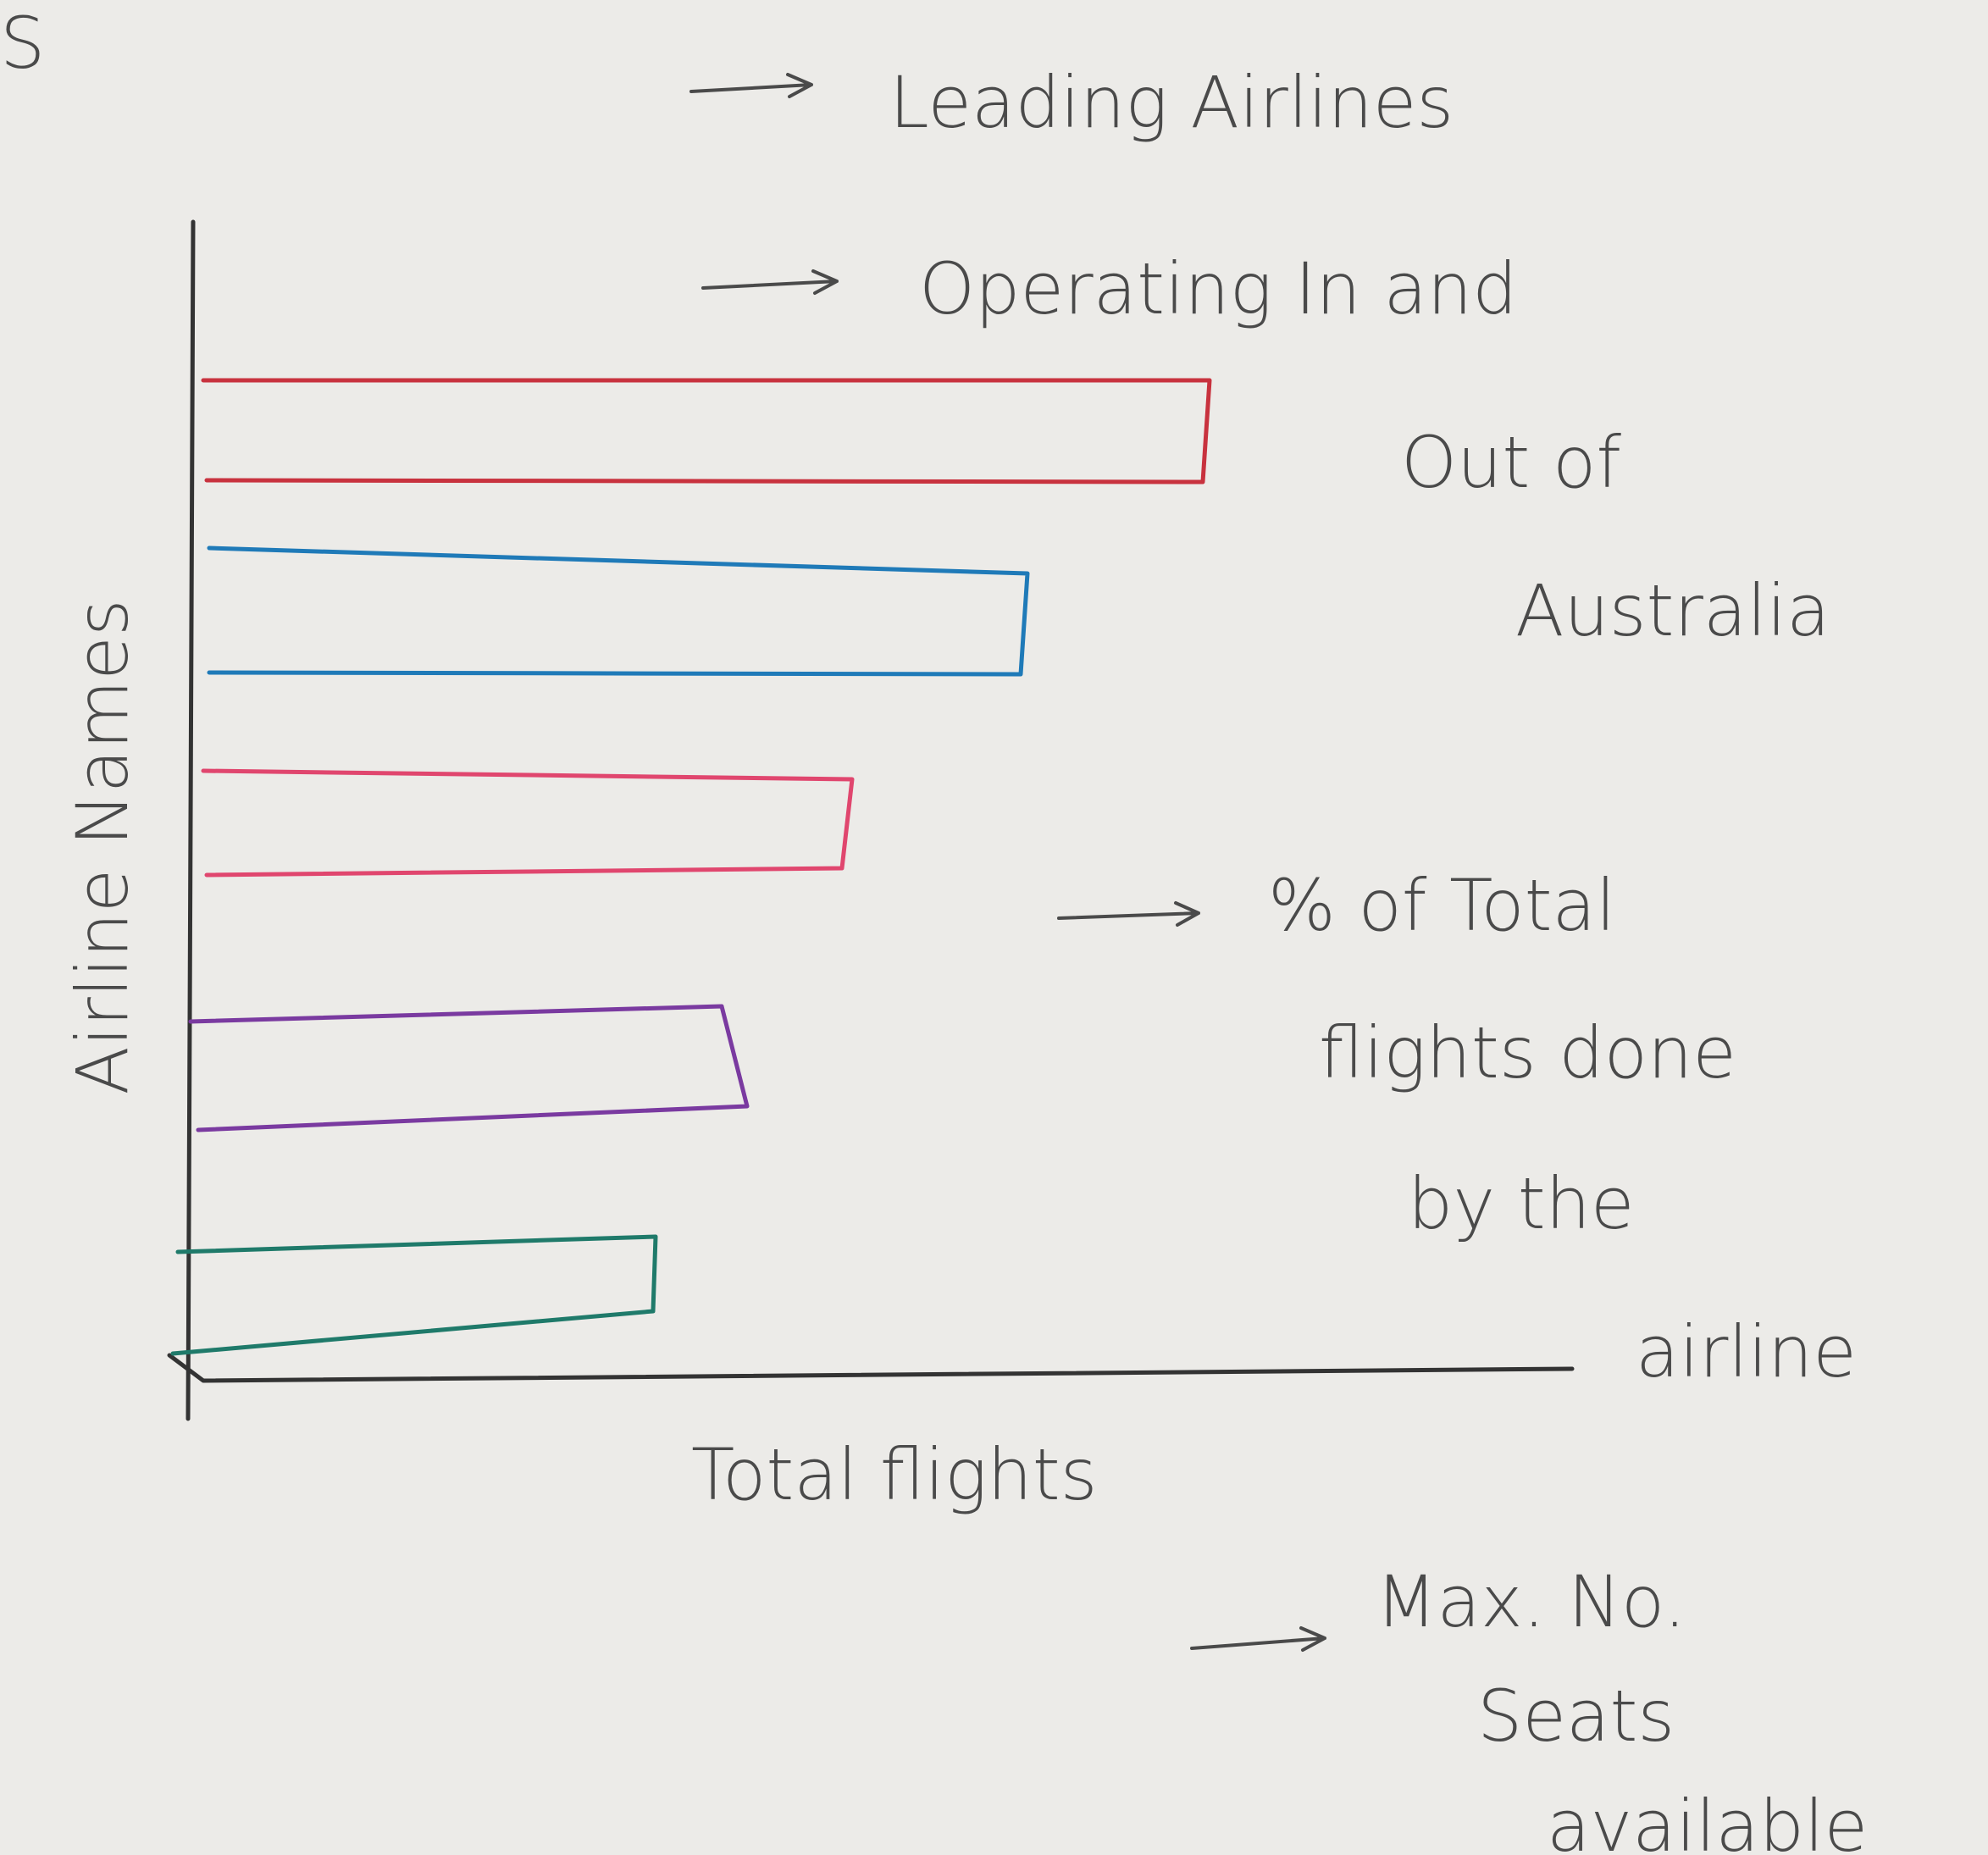  Describe the element at coordinates (1511, 462) in the screenshot. I see `note-line: Out of` at that location.